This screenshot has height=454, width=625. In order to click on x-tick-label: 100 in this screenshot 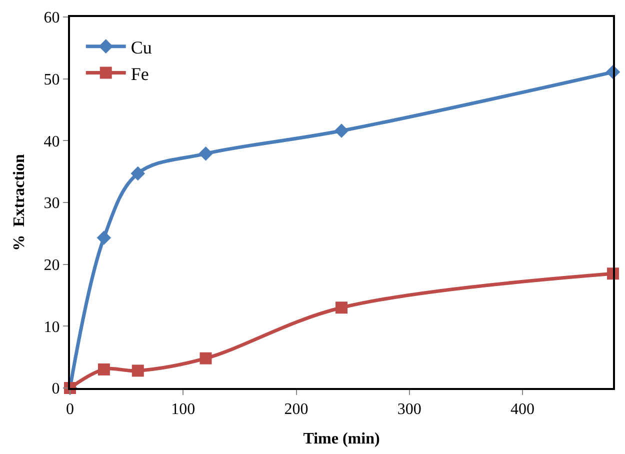, I will do `click(183, 409)`.